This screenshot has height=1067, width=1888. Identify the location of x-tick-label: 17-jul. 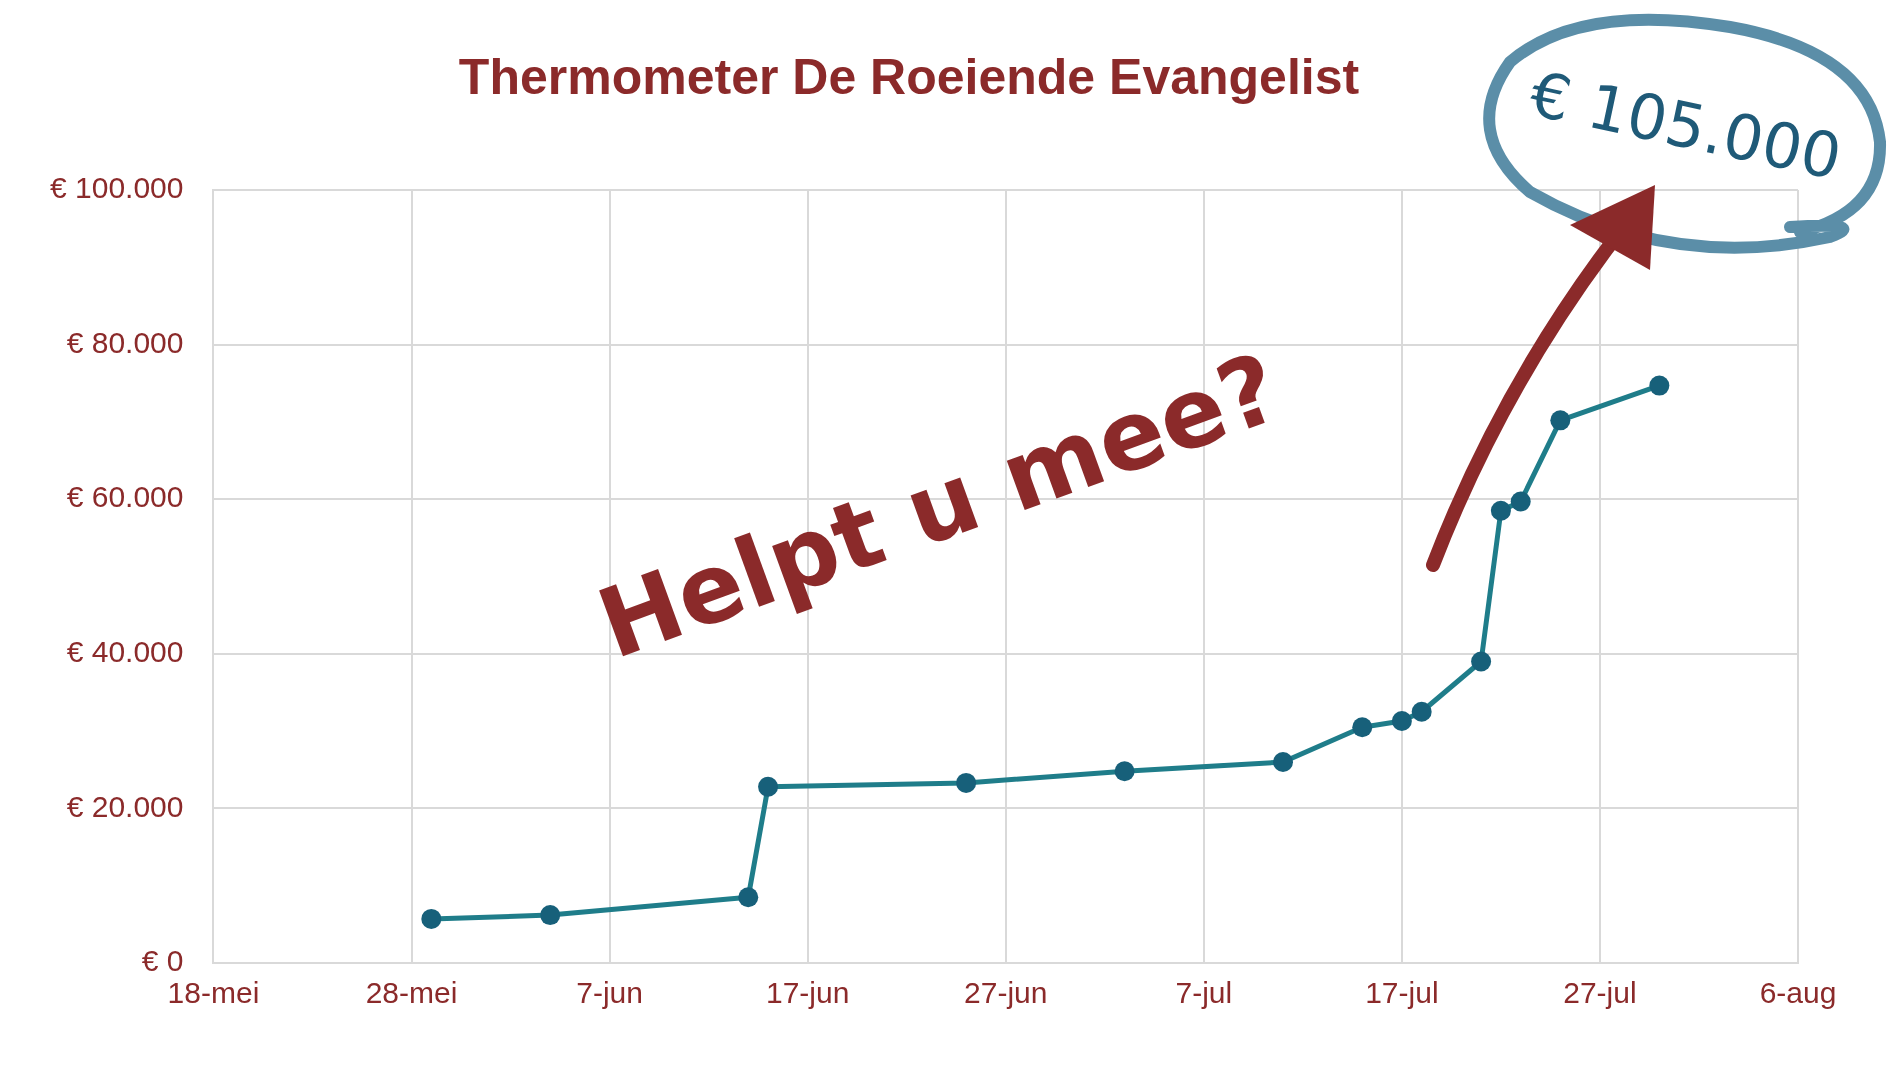
(1402, 993).